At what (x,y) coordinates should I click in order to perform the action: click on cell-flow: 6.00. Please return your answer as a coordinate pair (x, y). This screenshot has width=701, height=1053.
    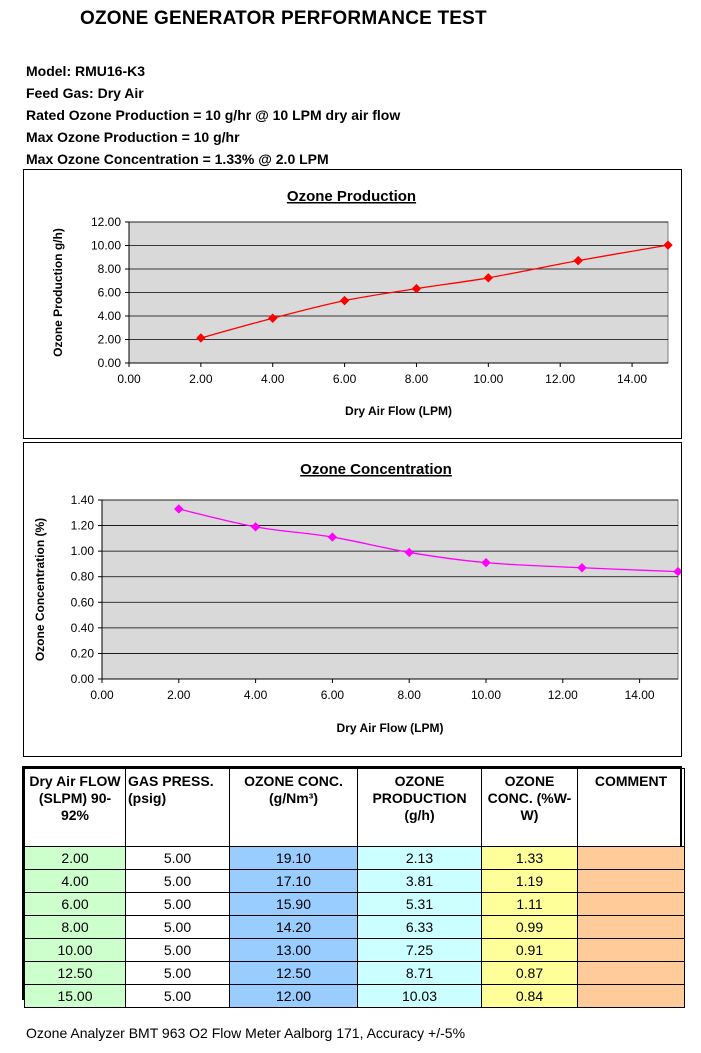
    Looking at the image, I should click on (75, 904).